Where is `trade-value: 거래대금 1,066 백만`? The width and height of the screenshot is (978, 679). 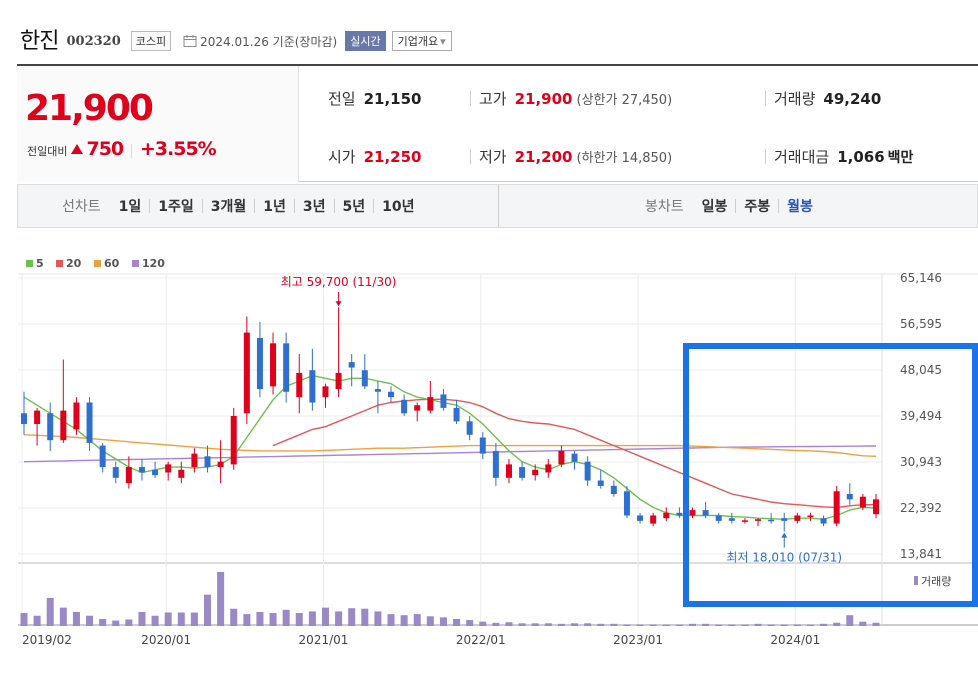
trade-value: 거래대금 1,066 백만 is located at coordinates (843, 156).